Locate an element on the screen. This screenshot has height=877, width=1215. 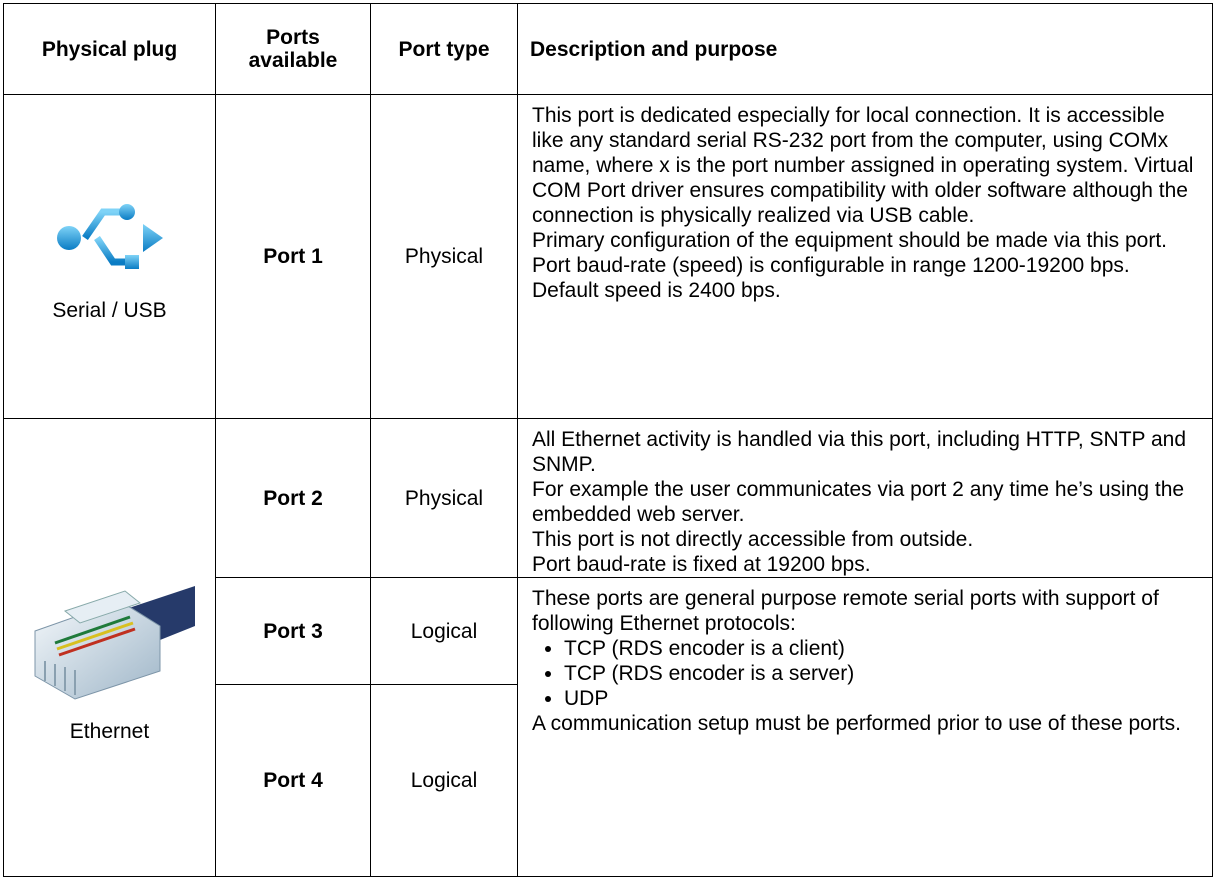
list-item: TCP (RDS encoder is a client) is located at coordinates (882, 648).